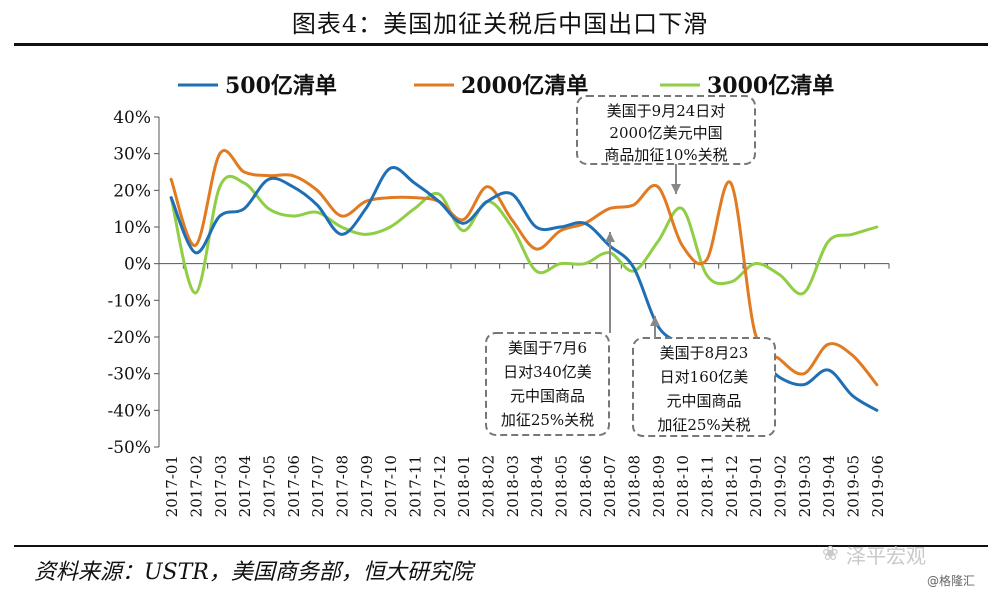 This screenshot has width=1000, height=594. Describe the element at coordinates (829, 486) in the screenshot. I see `x-tick-label: 2019-04` at that location.